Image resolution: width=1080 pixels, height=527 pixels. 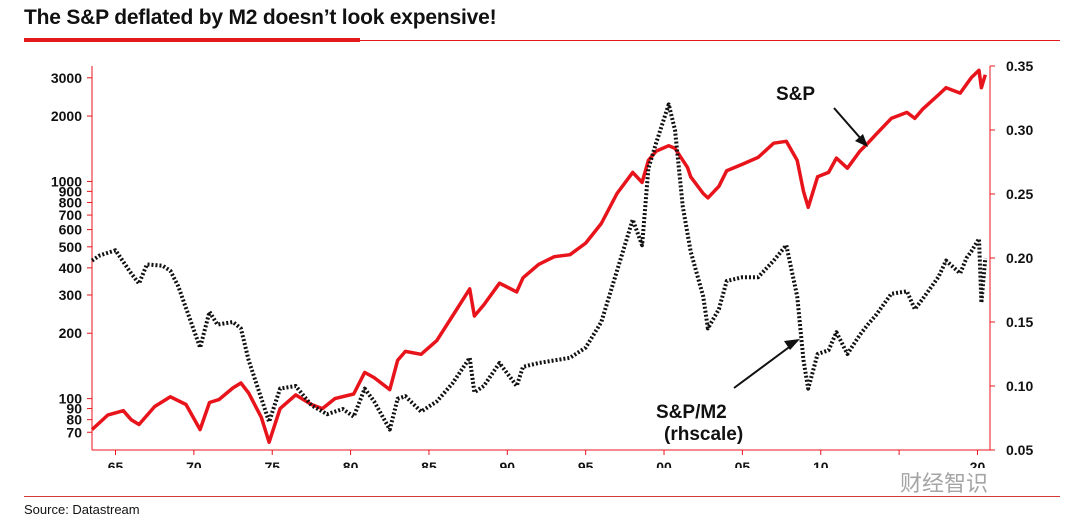 What do you see at coordinates (1019, 386) in the screenshot?
I see `y-right-tick-label: 0.10` at bounding box center [1019, 386].